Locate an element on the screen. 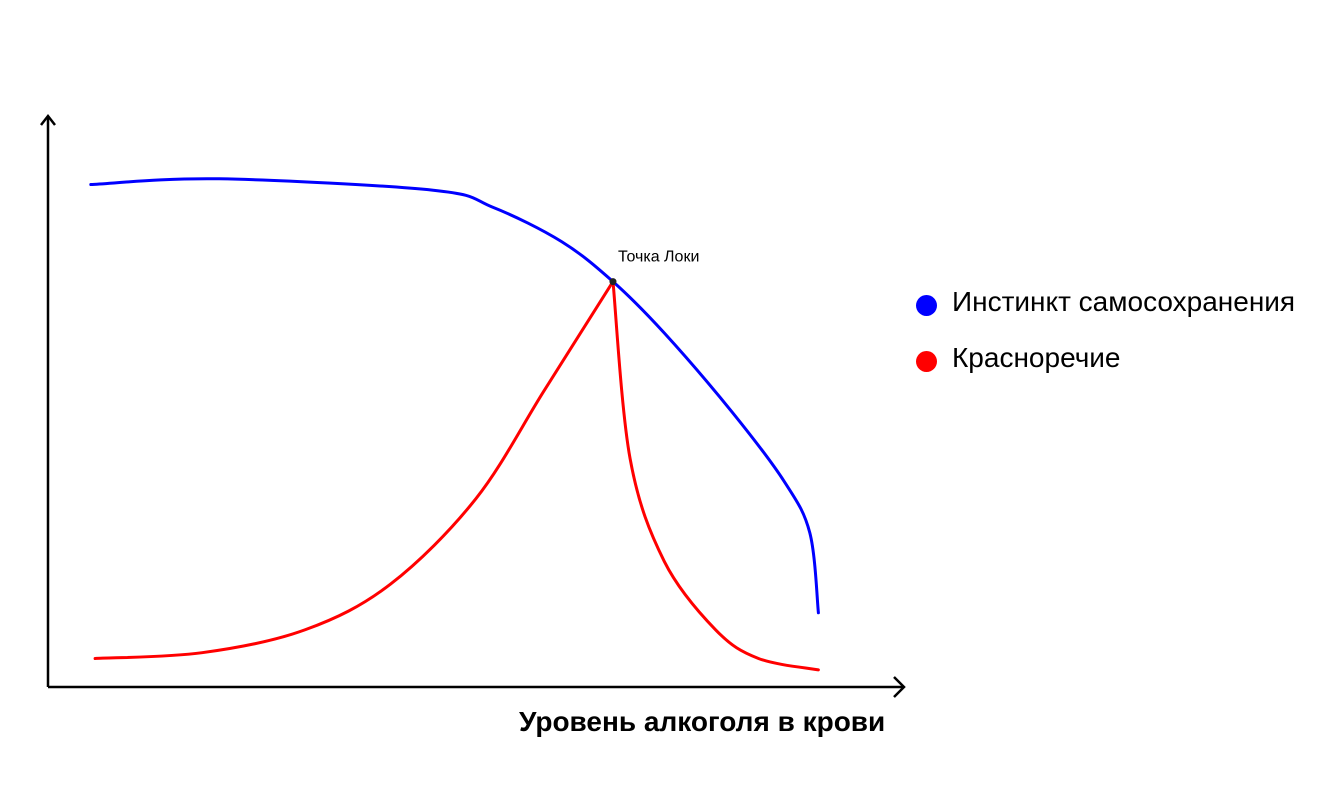 This screenshot has height=800, width=1333. annotation-point is located at coordinates (613, 282).